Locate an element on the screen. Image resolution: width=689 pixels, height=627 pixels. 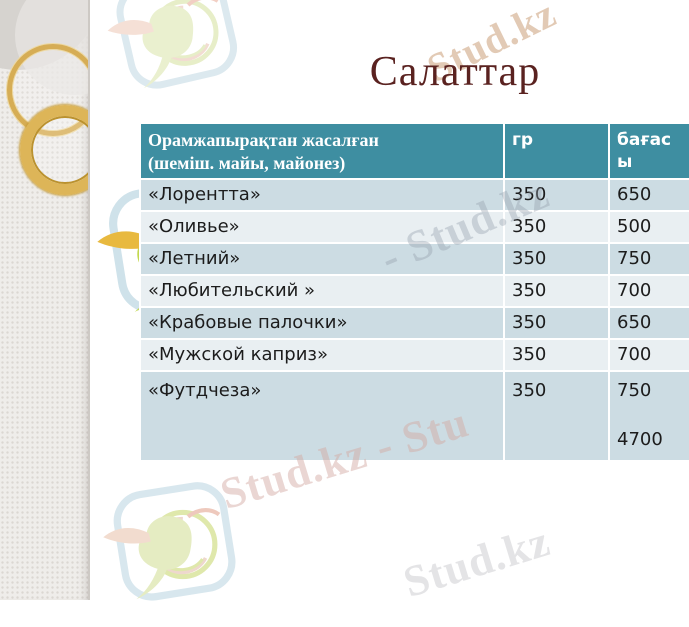
dish-name-cell: «Футдчеза» is located at coordinates (322, 416).